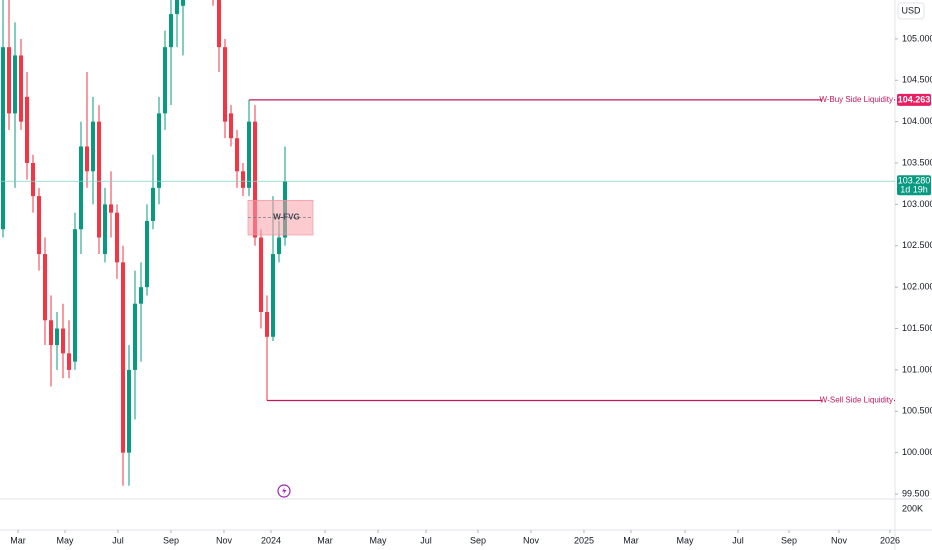 The image size is (932, 550). I want to click on alert-icon, so click(284, 491).